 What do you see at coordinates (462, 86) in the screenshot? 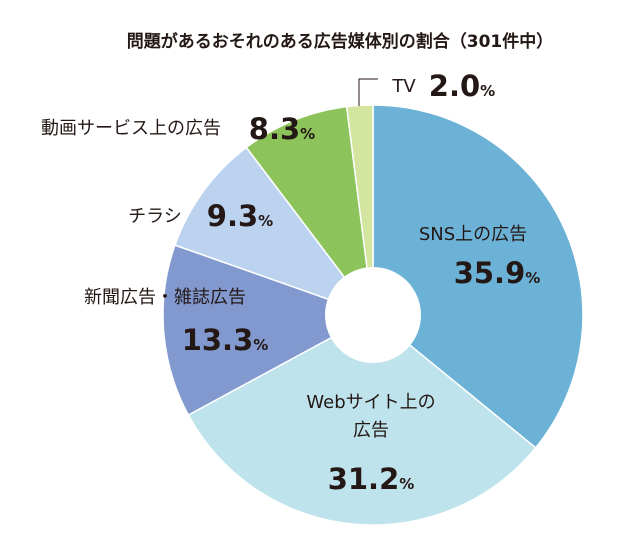
I see `slice-6-value-label: 2.0%` at bounding box center [462, 86].